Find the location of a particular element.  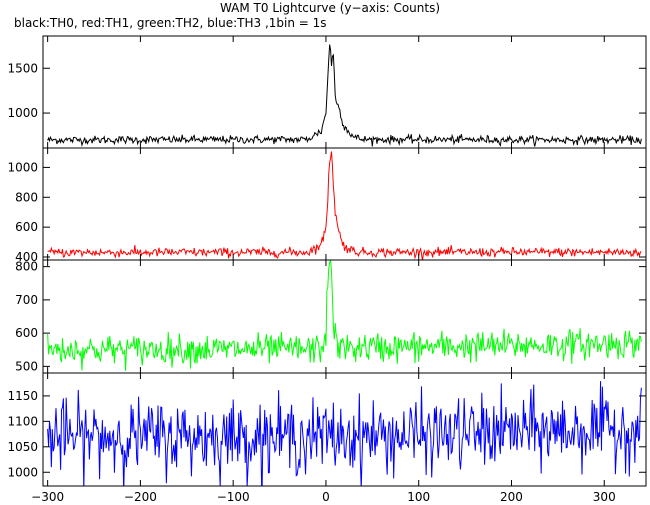

y-tick-label: 400 is located at coordinates (26, 257).